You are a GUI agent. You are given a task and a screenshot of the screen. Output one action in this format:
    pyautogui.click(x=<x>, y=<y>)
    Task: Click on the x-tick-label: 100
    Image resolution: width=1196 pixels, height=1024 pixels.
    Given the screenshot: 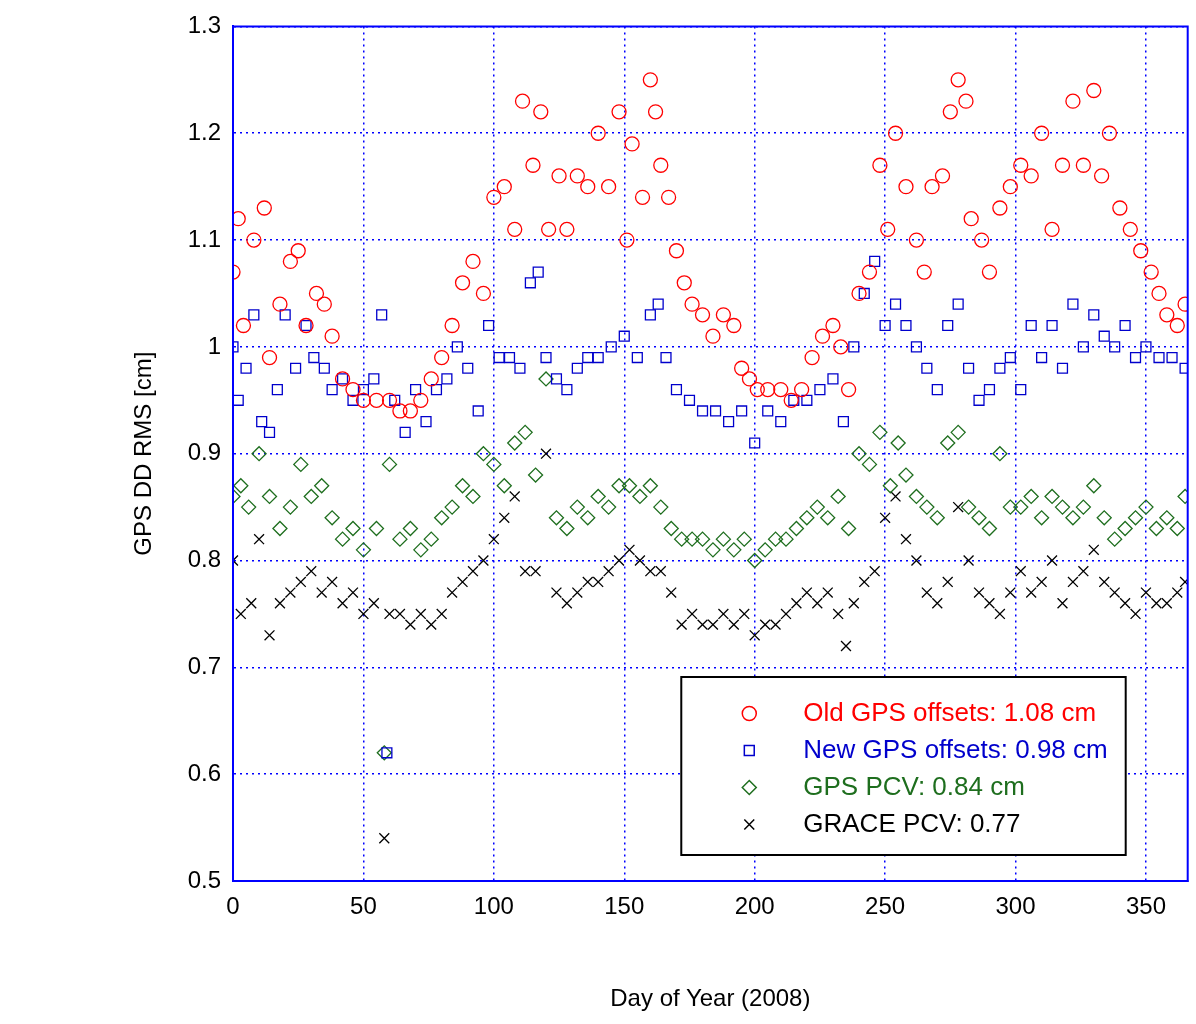 What is the action you would take?
    pyautogui.click(x=493, y=906)
    